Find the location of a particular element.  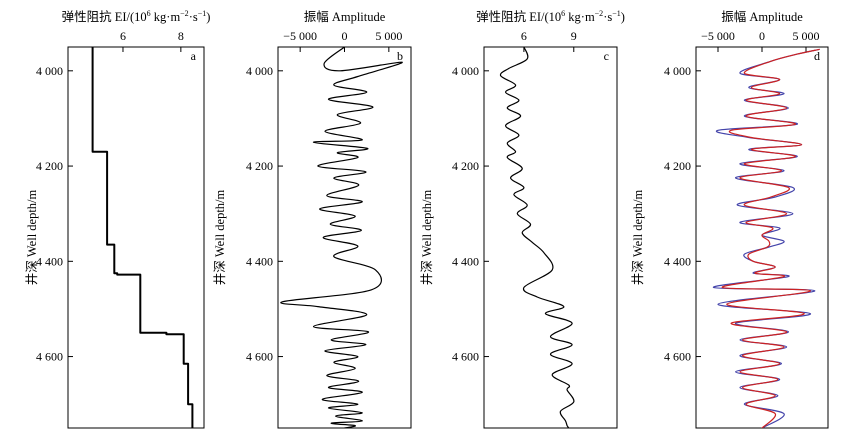

panel-letter: b is located at coordinates (400, 56).